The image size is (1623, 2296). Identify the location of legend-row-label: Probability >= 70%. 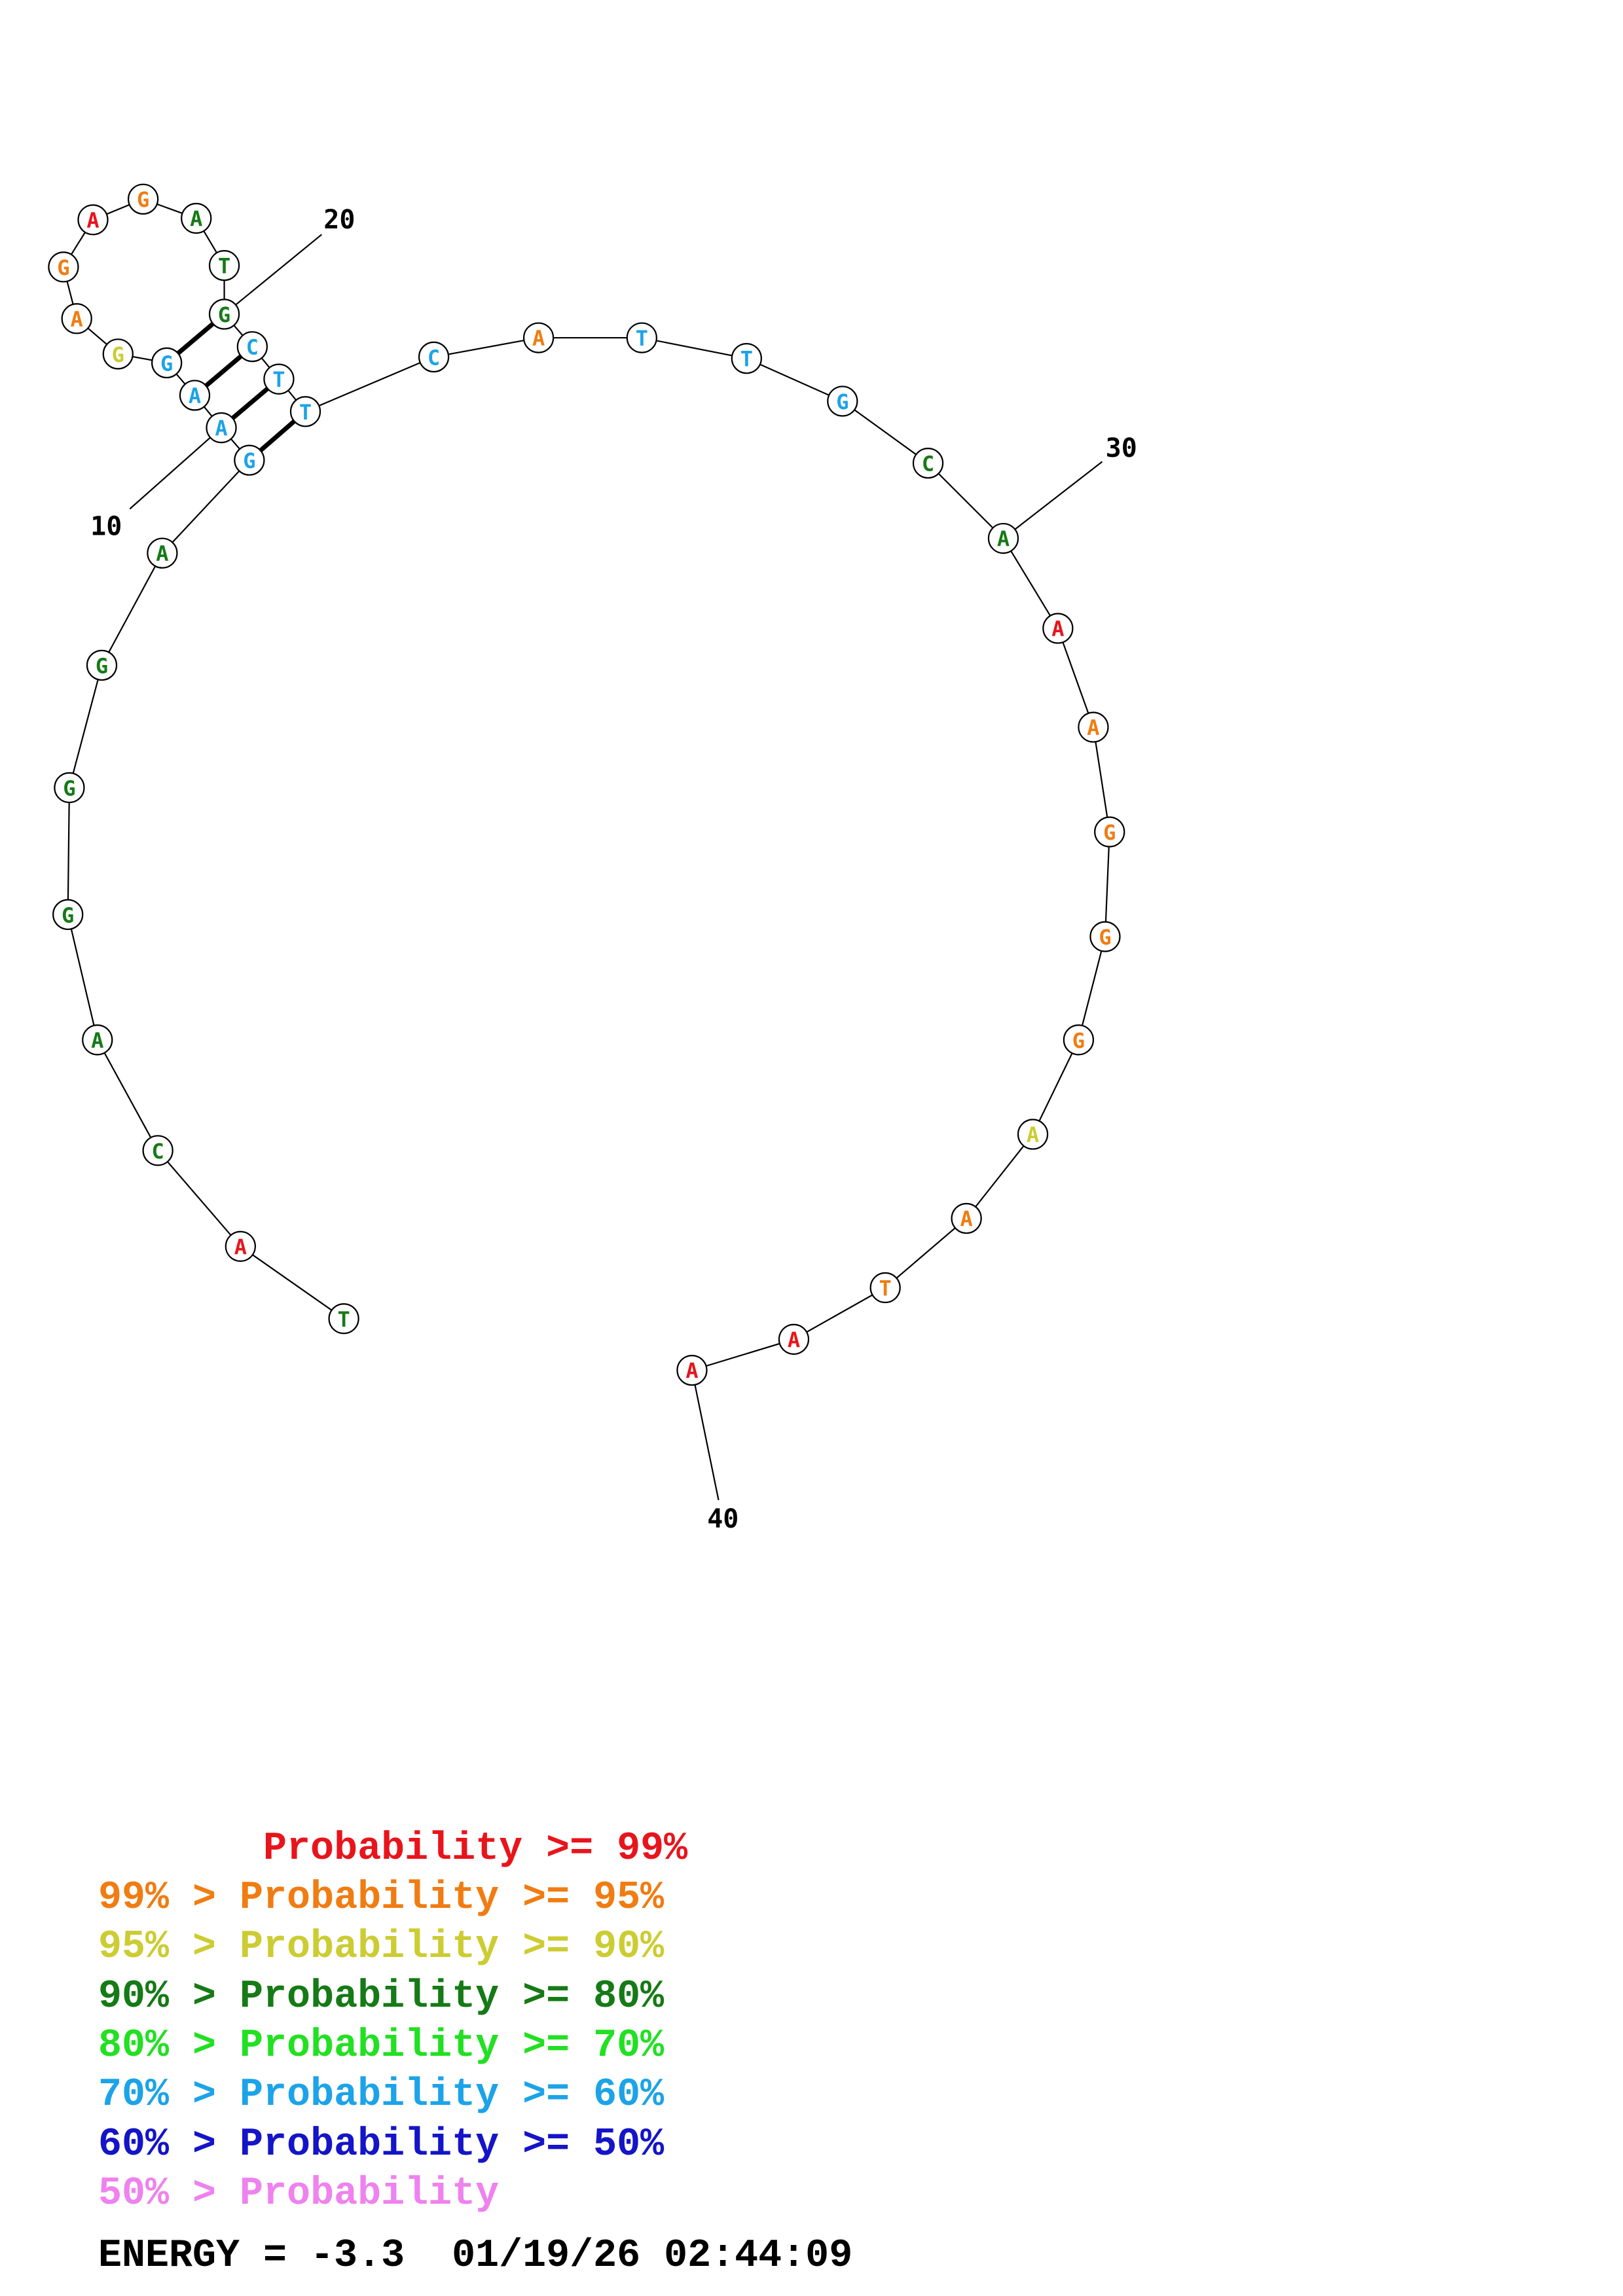
(452, 2046).